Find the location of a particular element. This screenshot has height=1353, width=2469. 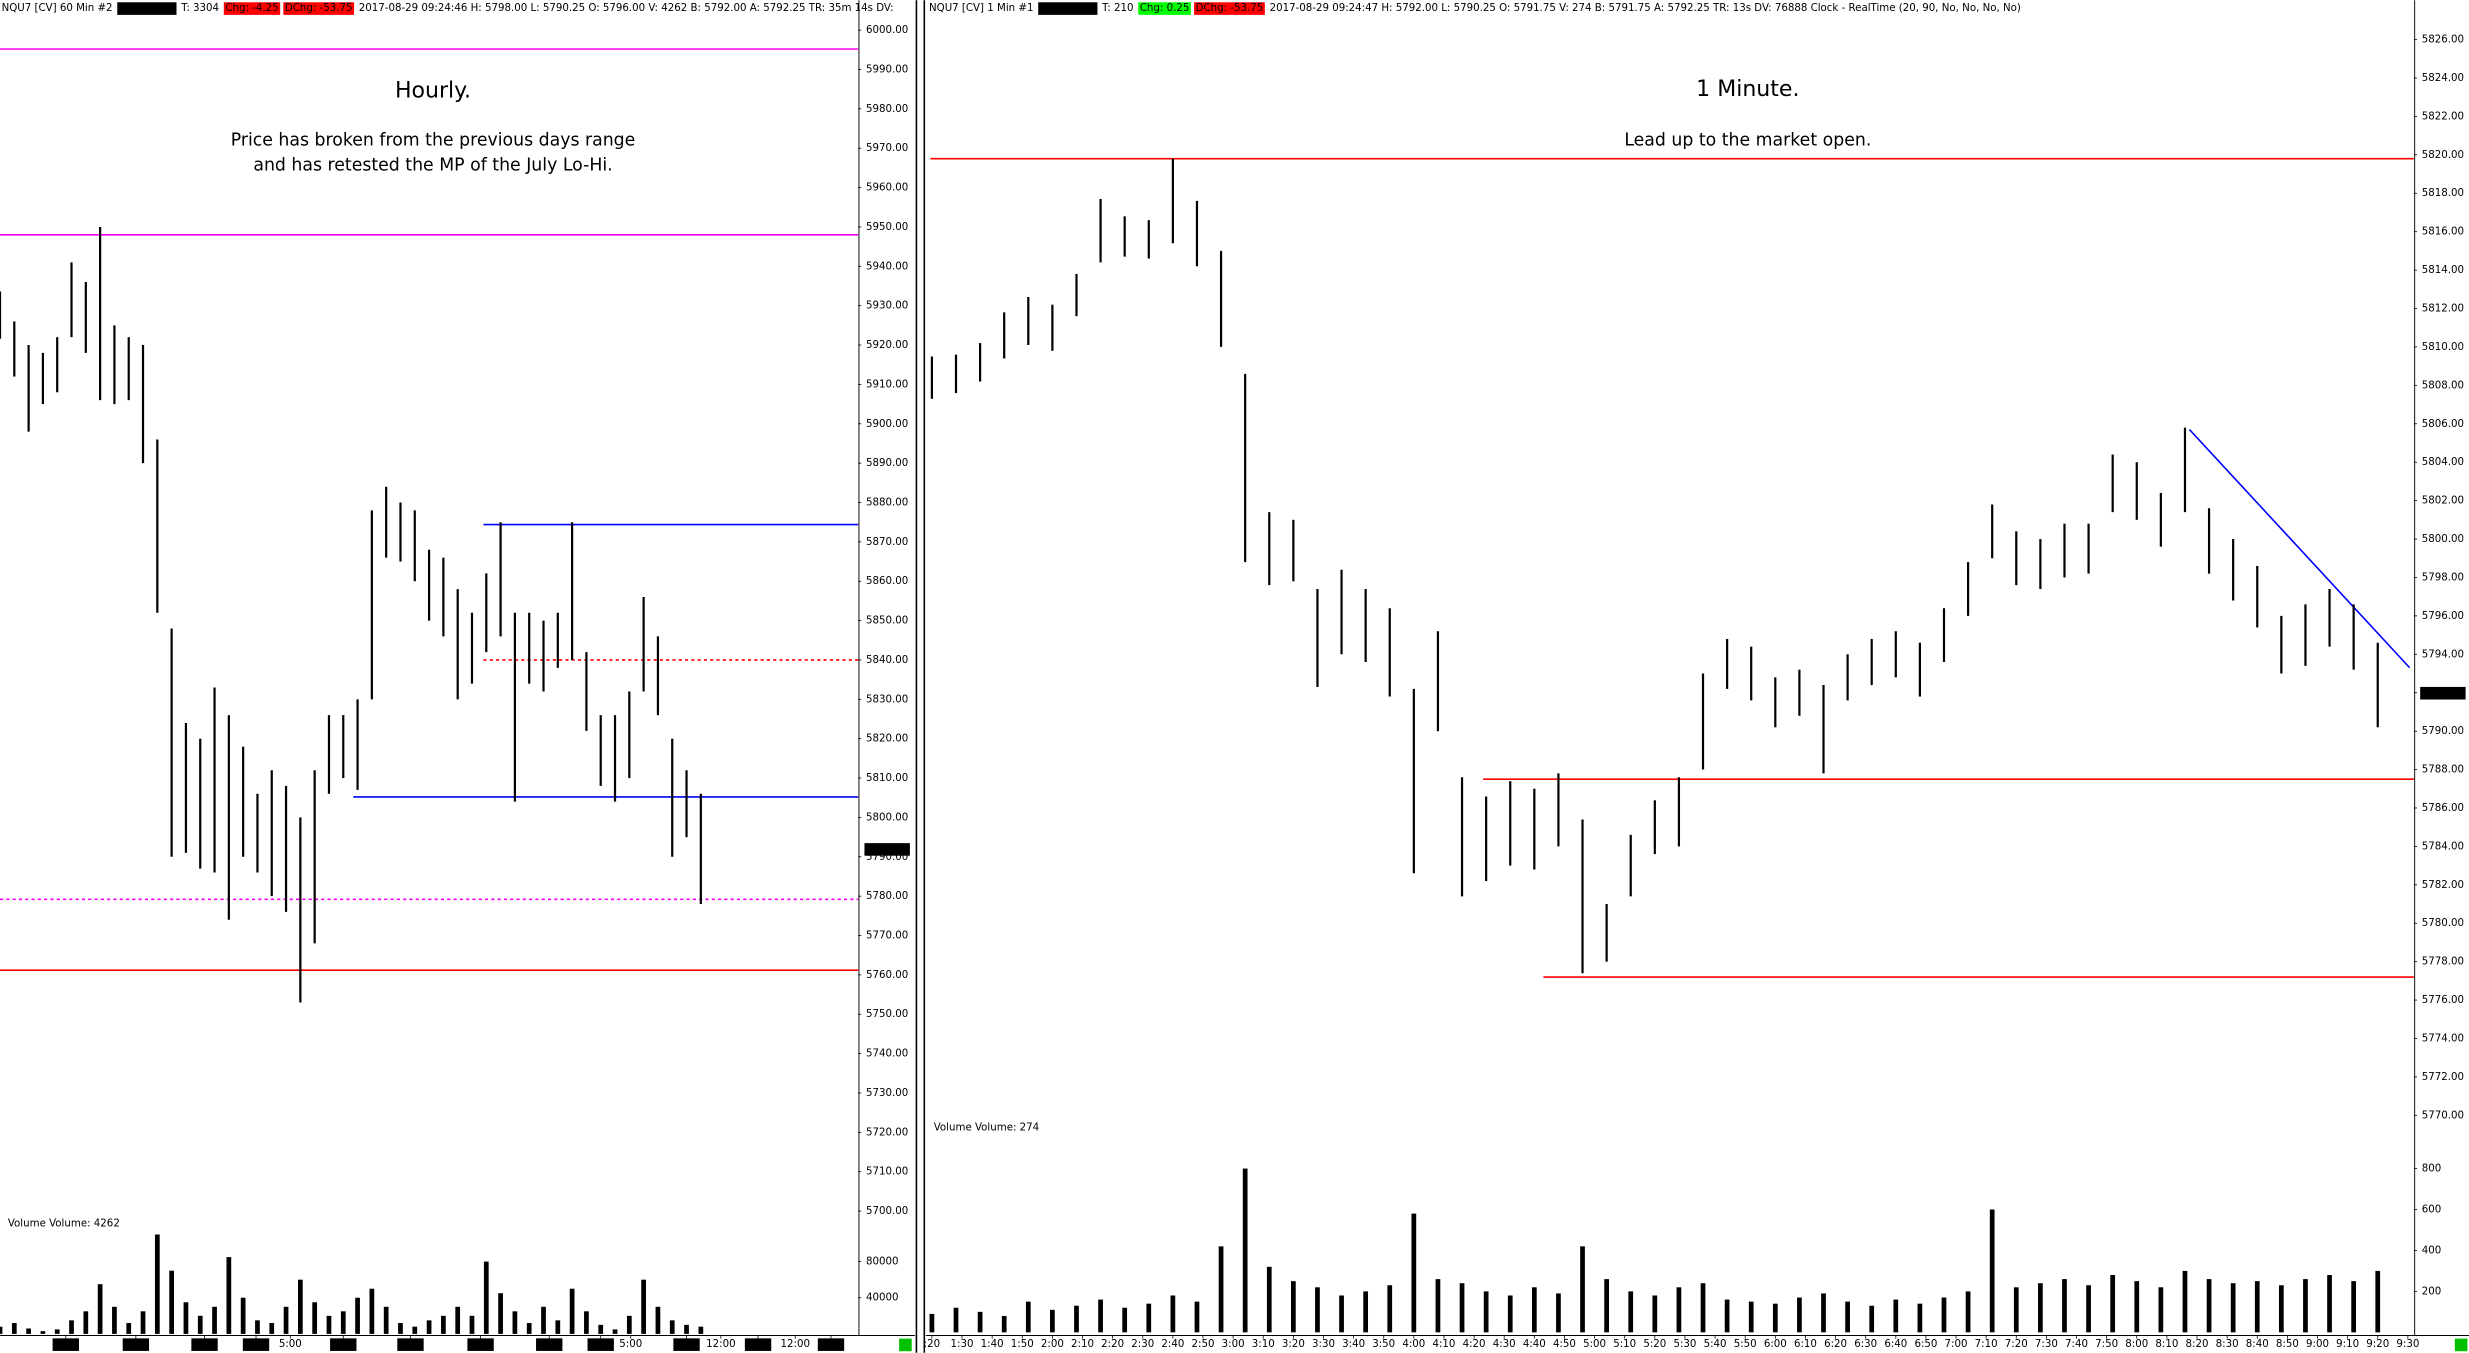

x-tick-label: 8-30 is located at coordinates (757, 1344).